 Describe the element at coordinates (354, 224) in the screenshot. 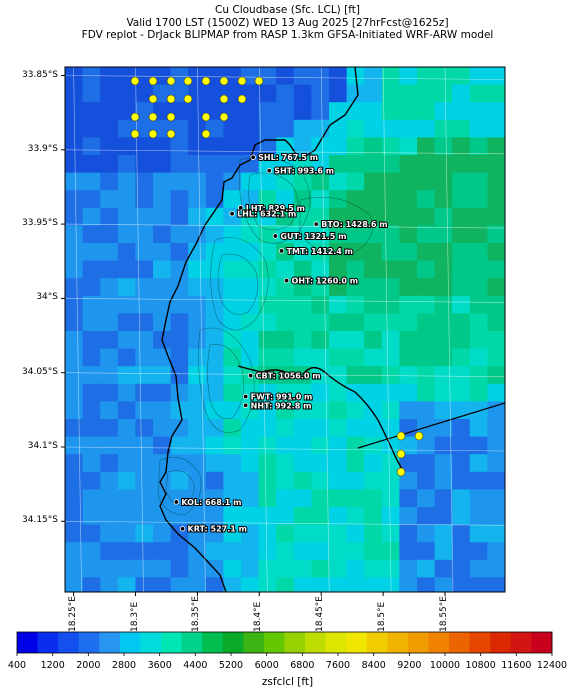

I see `site-label: BTO: 1428.6 m` at that location.